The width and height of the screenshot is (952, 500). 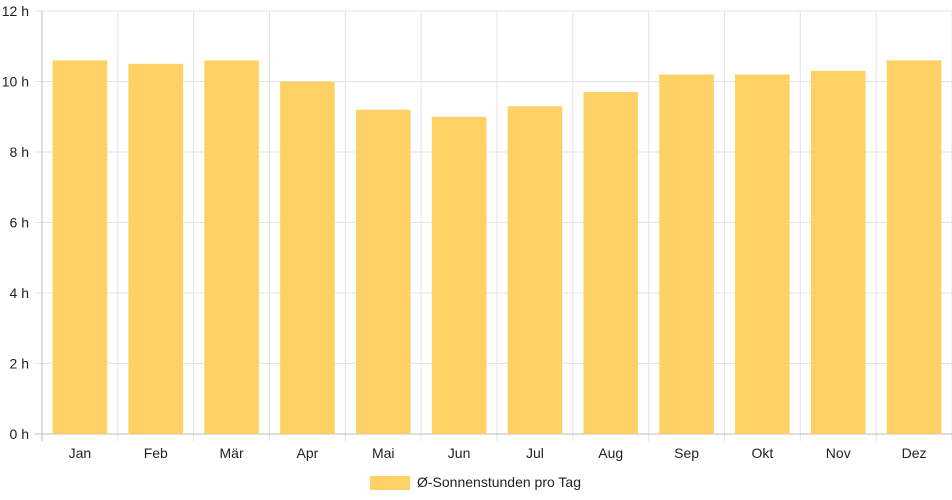 I want to click on y-axis-tick-labels: 0 h 2 h 4 h 6 h 8 h 10 h 12 h, so click(x=15, y=222).